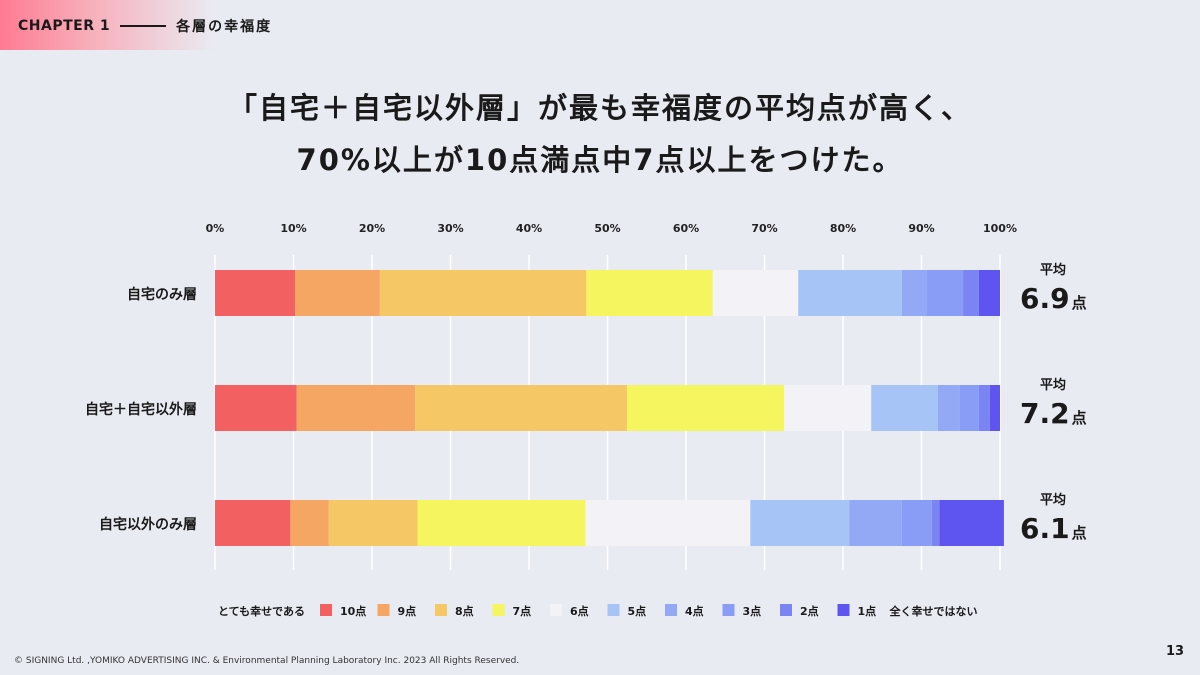 This screenshot has height=675, width=1200. What do you see at coordinates (224, 27) in the screenshot?
I see `section-title: 各層の幸福度` at bounding box center [224, 27].